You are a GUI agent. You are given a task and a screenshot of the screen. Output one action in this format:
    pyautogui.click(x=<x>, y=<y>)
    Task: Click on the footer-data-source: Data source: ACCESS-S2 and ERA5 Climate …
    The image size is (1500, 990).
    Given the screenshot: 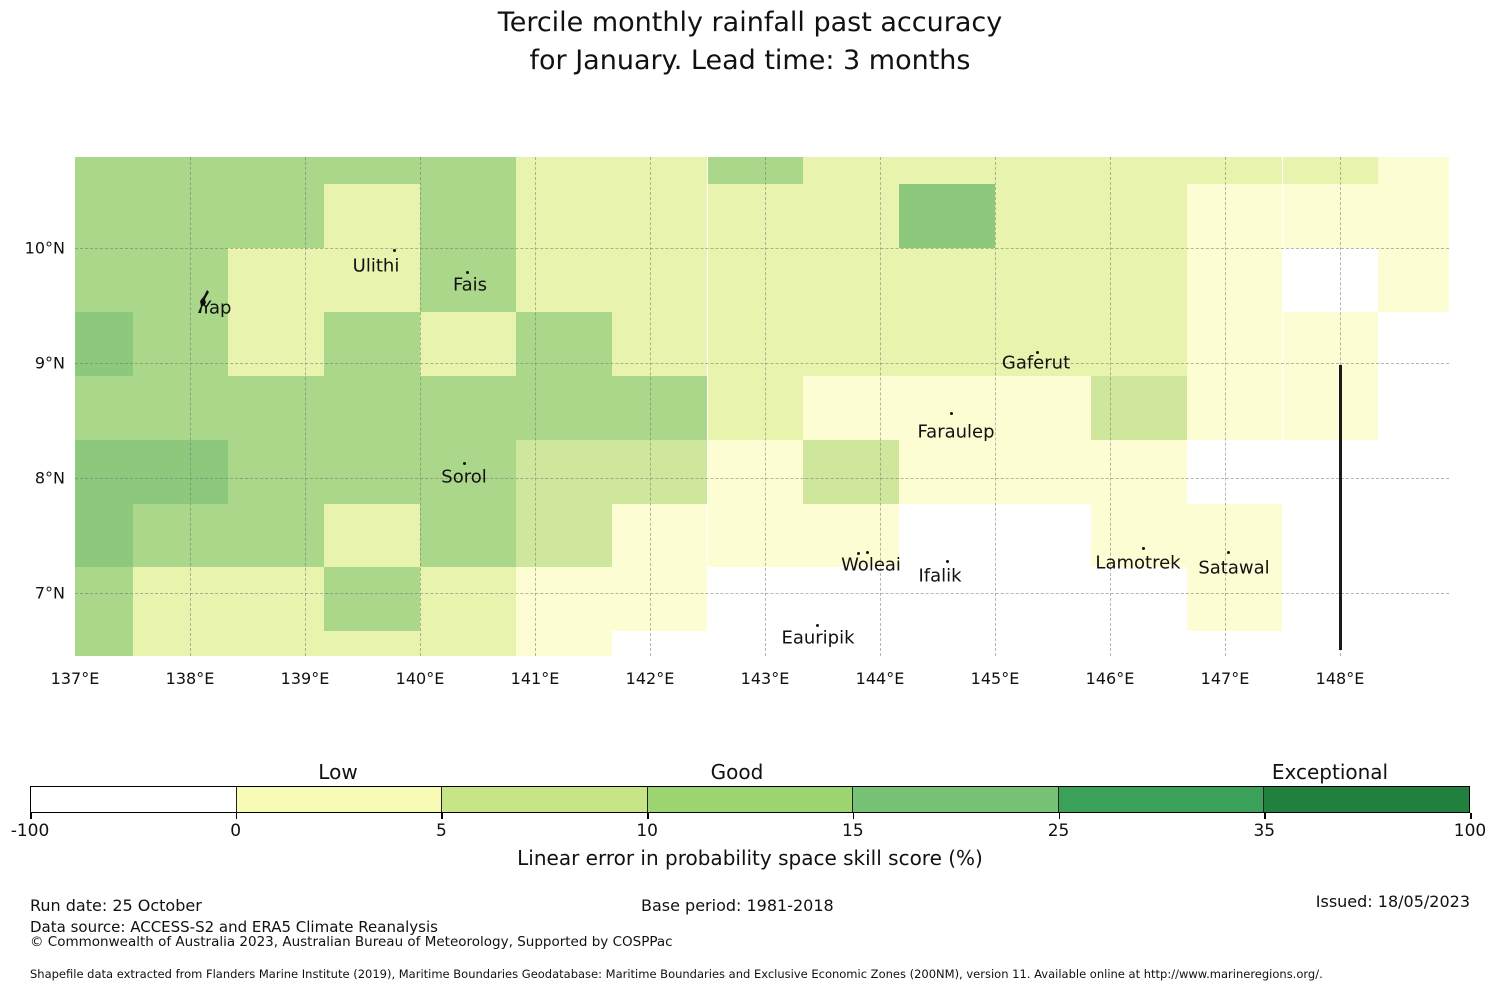 What is the action you would take?
    pyautogui.click(x=234, y=927)
    